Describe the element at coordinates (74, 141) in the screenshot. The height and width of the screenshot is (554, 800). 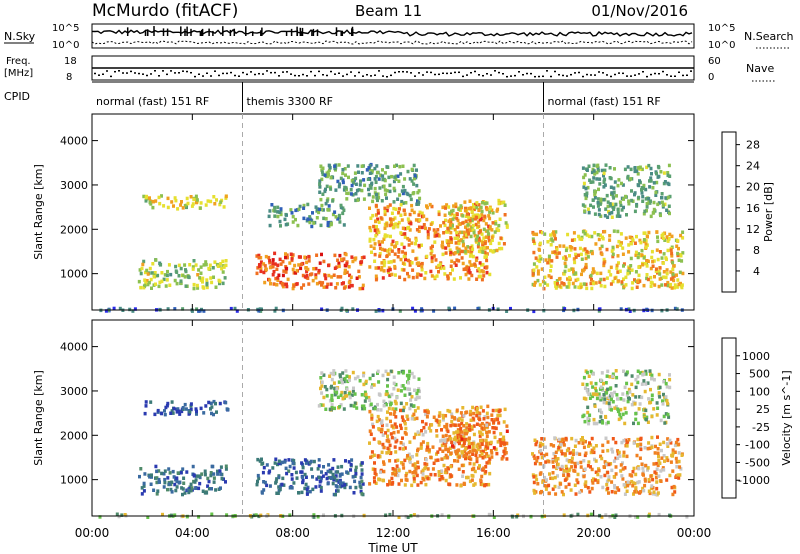
I see `y-tick-label: 4000` at that location.